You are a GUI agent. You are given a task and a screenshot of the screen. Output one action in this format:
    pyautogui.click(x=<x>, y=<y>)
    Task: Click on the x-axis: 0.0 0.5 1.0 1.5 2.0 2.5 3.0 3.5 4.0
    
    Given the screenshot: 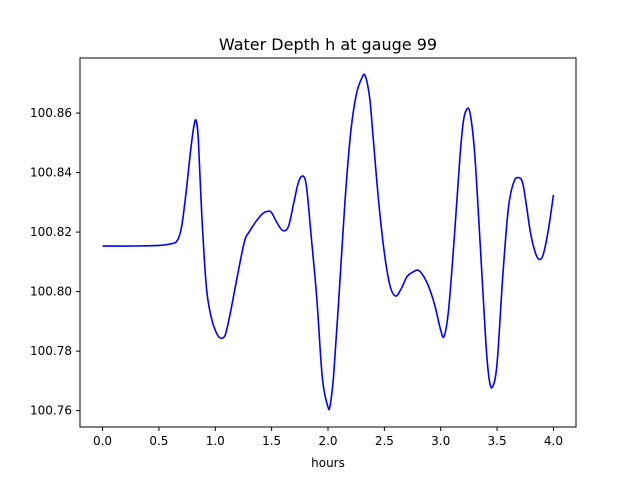 What is the action you would take?
    pyautogui.click(x=328, y=437)
    